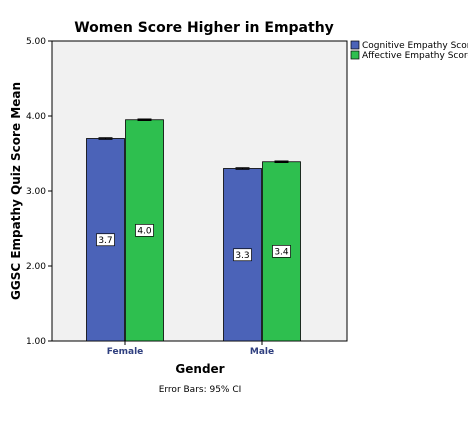  What do you see at coordinates (415, 56) in the screenshot?
I see `legend-label-affective: Affective Empathy Score` at bounding box center [415, 56].